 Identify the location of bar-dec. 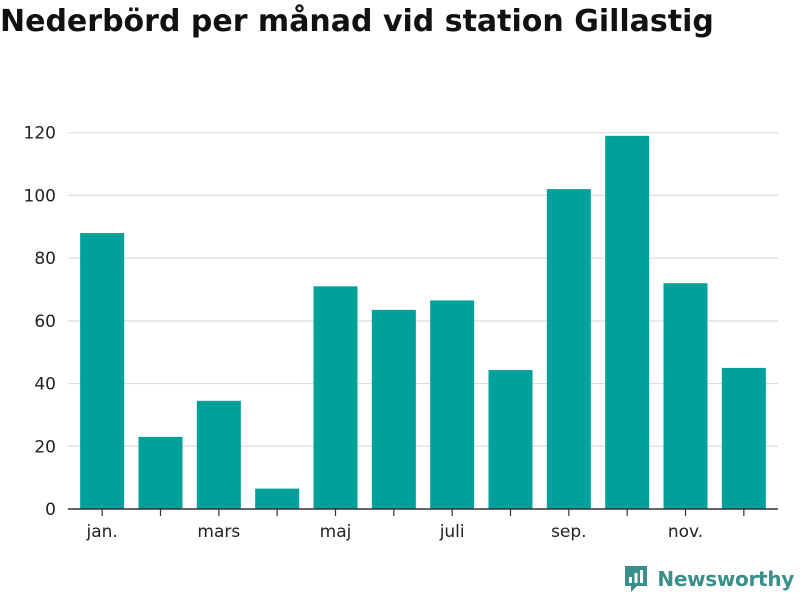
(743, 438).